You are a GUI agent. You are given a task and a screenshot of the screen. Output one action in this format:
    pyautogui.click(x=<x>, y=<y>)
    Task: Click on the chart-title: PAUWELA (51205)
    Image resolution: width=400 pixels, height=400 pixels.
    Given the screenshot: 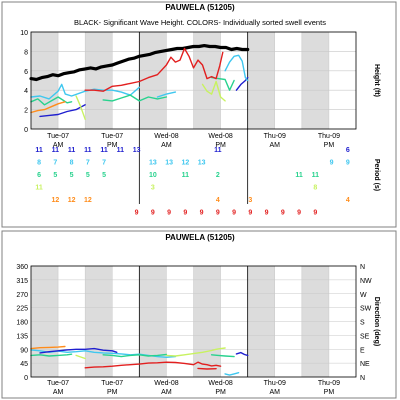 What is the action you would take?
    pyautogui.click(x=200, y=237)
    